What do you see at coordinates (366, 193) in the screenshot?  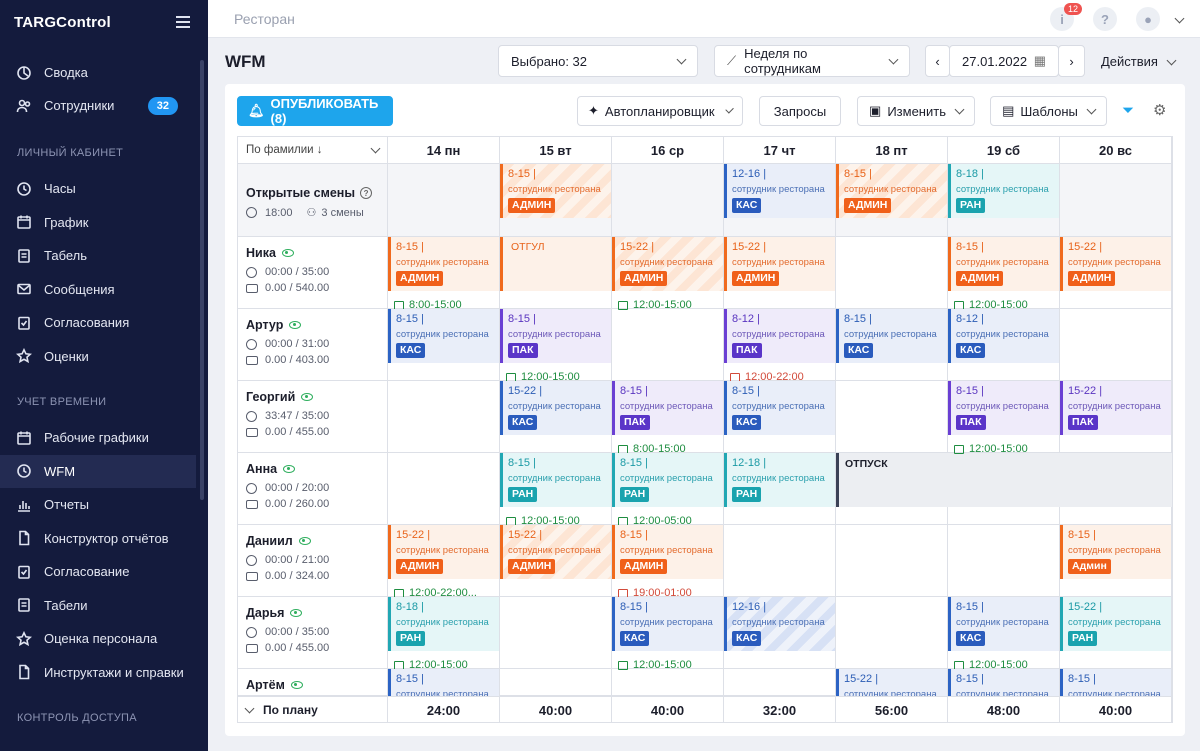 I see `help-icon: ?` at bounding box center [366, 193].